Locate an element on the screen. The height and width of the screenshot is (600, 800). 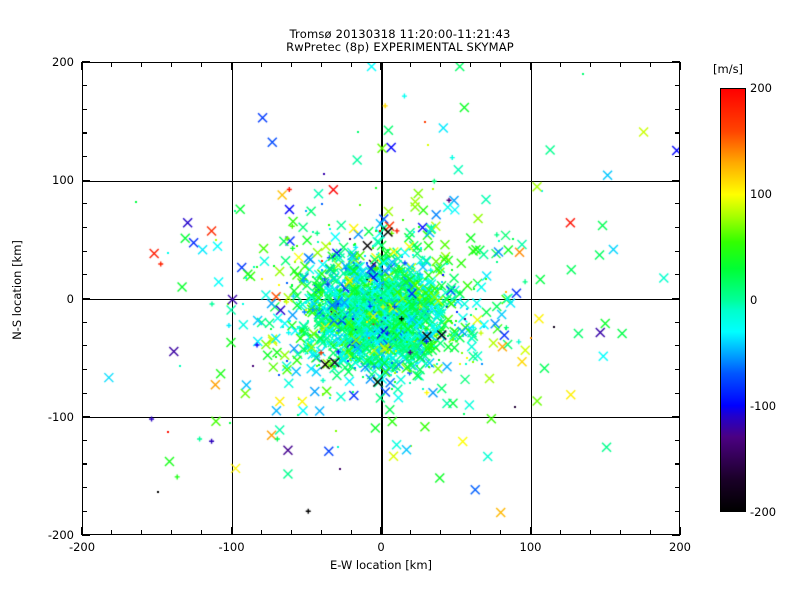
colorbar-gradient is located at coordinates (733, 300).